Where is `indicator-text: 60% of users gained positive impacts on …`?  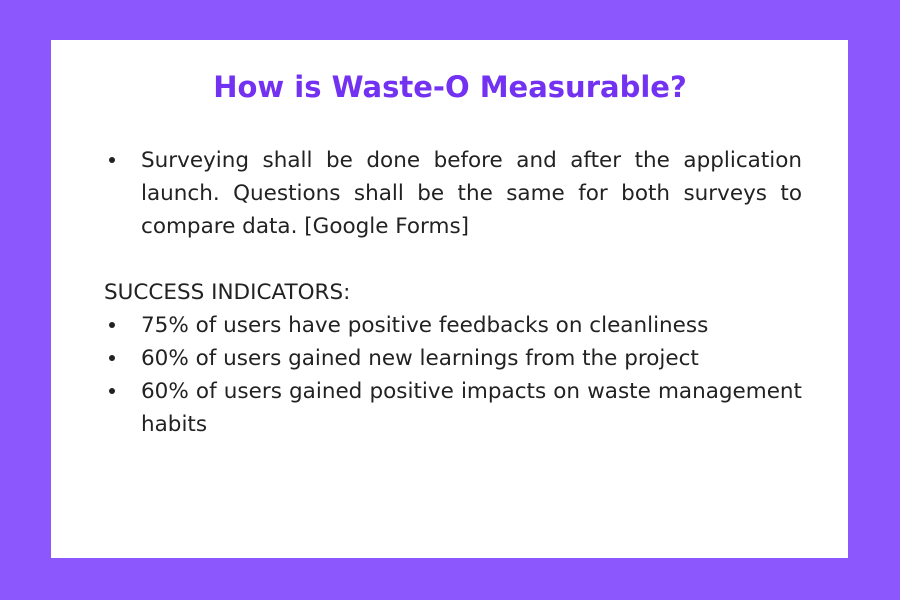 indicator-text: 60% of users gained positive impacts on … is located at coordinates (471, 408).